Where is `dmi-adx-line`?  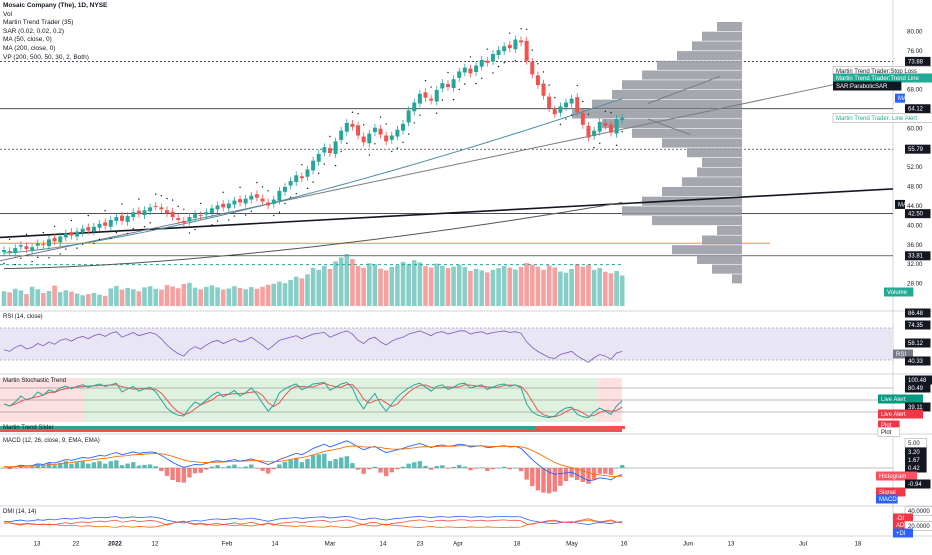 dmi-adx-line is located at coordinates (313, 522).